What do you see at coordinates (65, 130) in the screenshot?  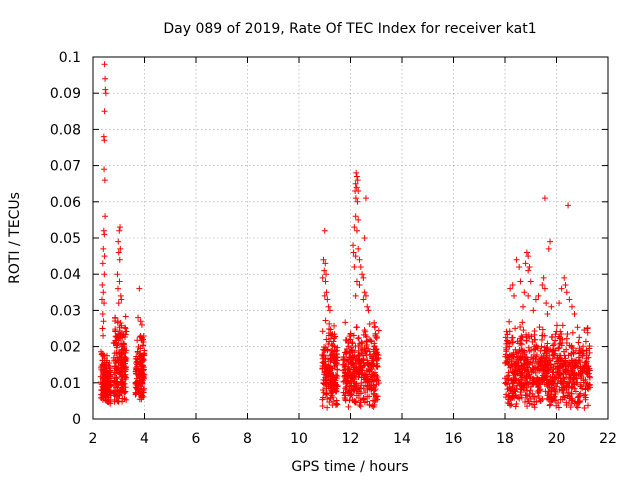 I see `y-tick-label: 0.08` at bounding box center [65, 130].